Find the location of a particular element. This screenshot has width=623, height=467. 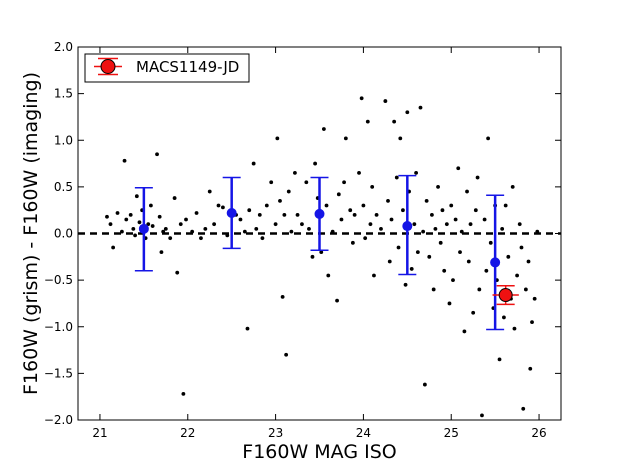

y-tick-label: −2.0 is located at coordinates (58, 420).